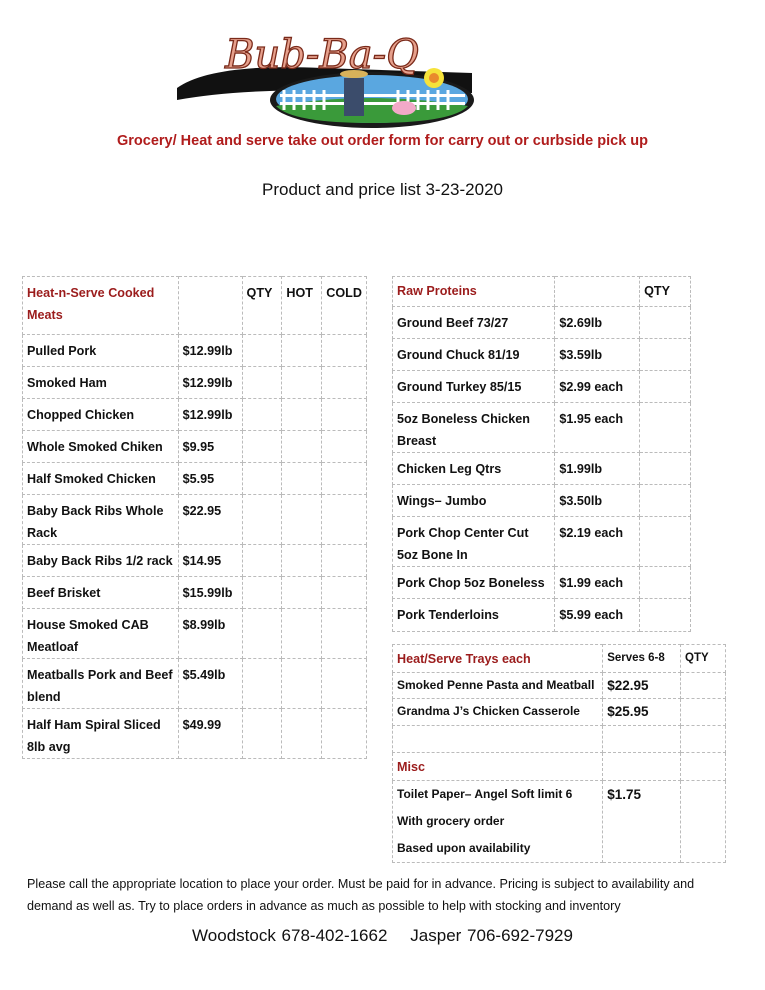 The width and height of the screenshot is (765, 990). What do you see at coordinates (100, 382) in the screenshot?
I see `item-name: Smoked Ham` at bounding box center [100, 382].